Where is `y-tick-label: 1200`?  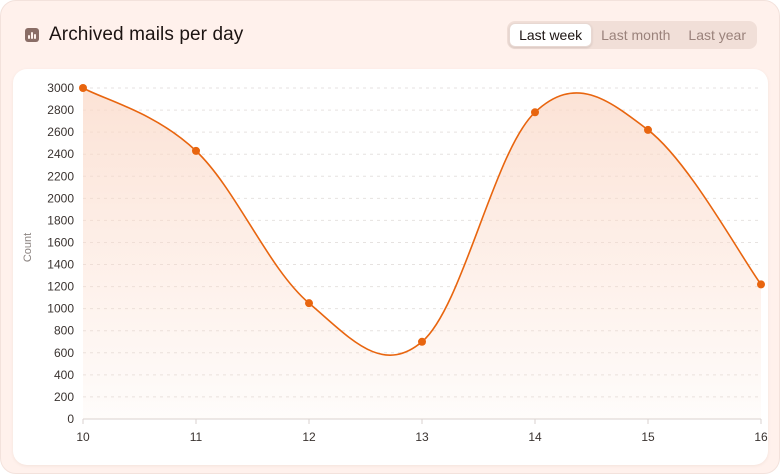 y-tick-label: 1200 is located at coordinates (60, 287).